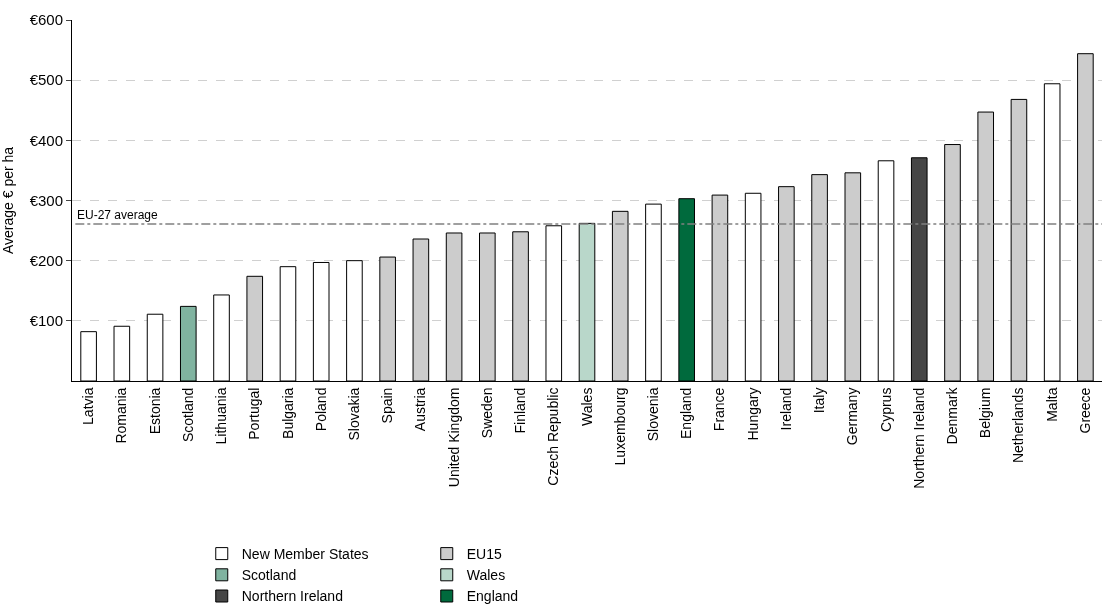 Image resolution: width=1107 pixels, height=612 pixels. What do you see at coordinates (553, 436) in the screenshot?
I see `x-tick-label: Czech Republic` at bounding box center [553, 436].